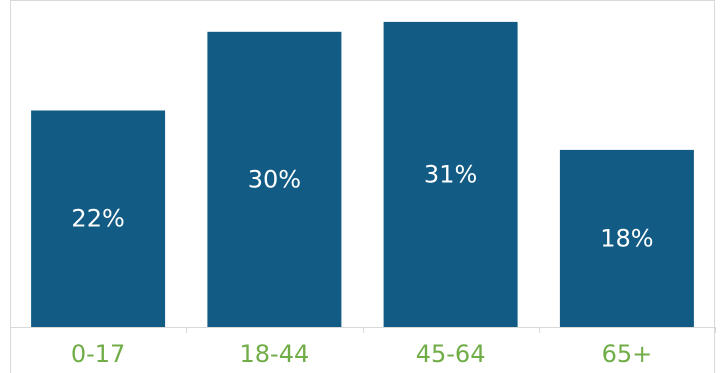  What do you see at coordinates (275, 354) in the screenshot?
I see `x-tick-label: 18-44` at bounding box center [275, 354].